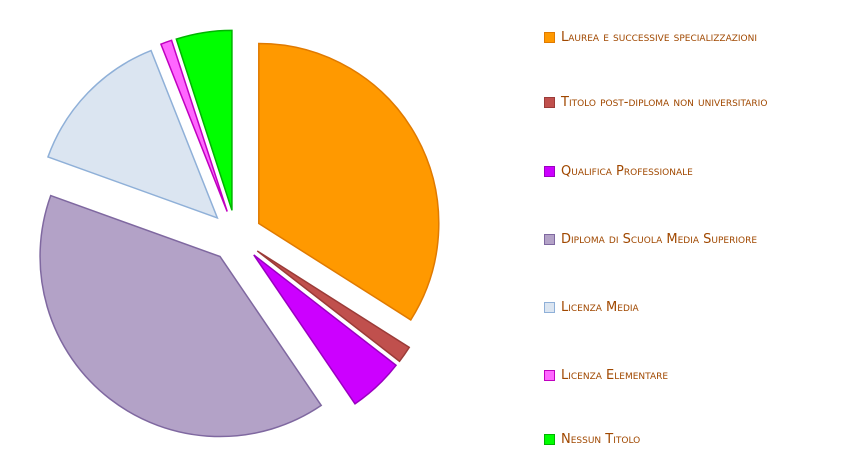 Image resolution: width=858 pixels, height=454 pixels. I want to click on legend-label: Diploma di Scuola Media Superiore, so click(659, 239).